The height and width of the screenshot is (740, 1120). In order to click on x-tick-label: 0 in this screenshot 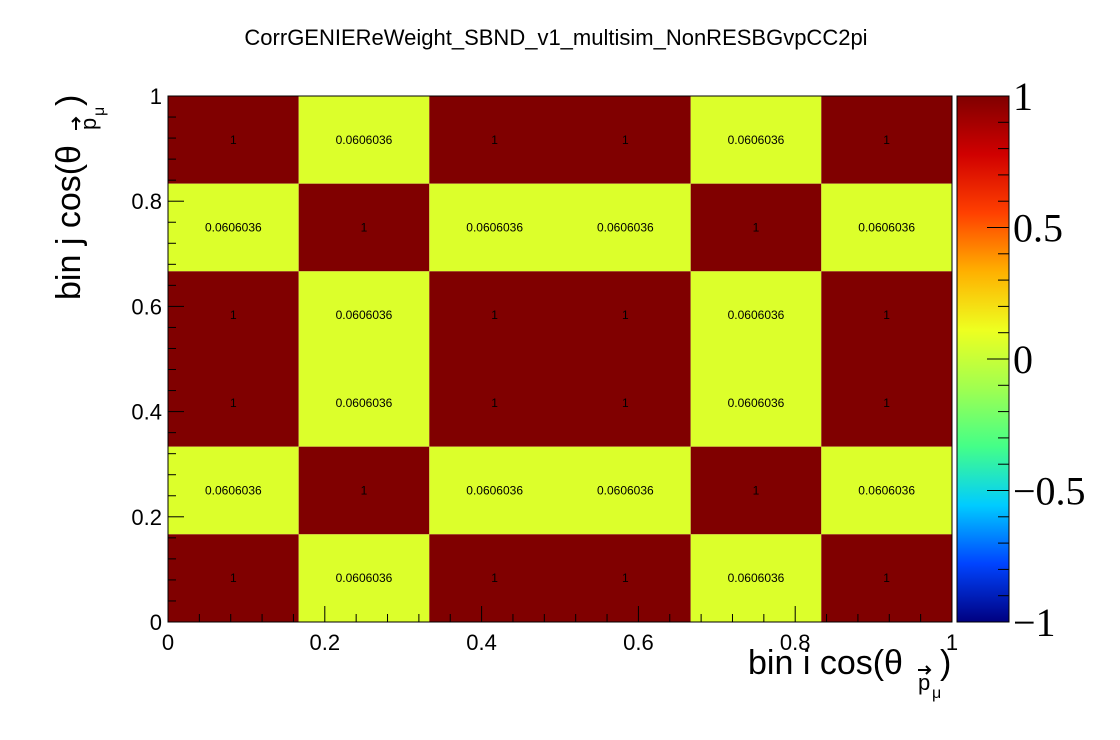, I will do `click(168, 642)`.